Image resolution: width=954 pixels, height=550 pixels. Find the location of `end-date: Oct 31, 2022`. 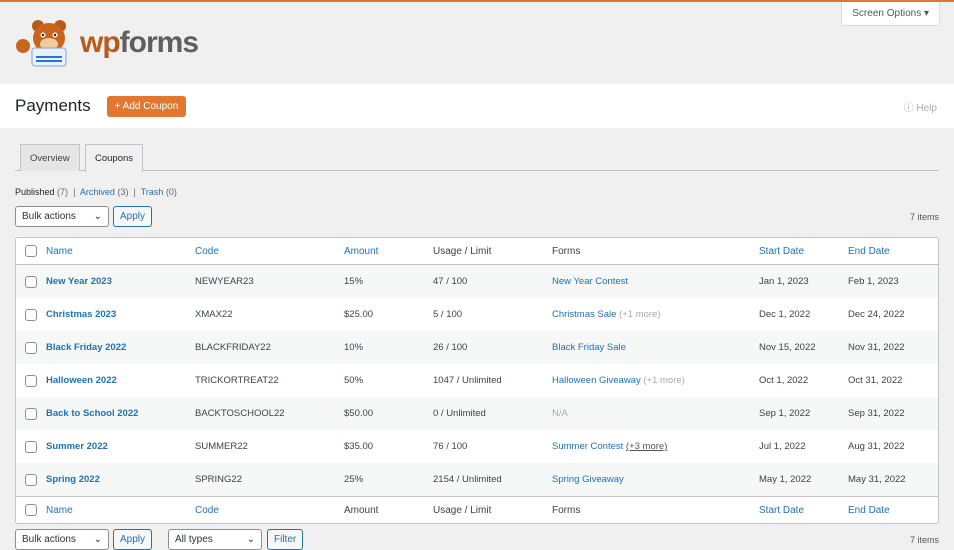

end-date: Oct 31, 2022 is located at coordinates (875, 380).